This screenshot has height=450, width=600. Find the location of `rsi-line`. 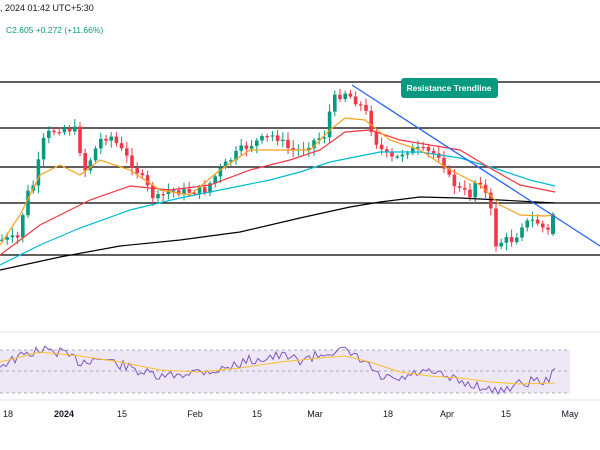

rsi-line is located at coordinates (278, 370).